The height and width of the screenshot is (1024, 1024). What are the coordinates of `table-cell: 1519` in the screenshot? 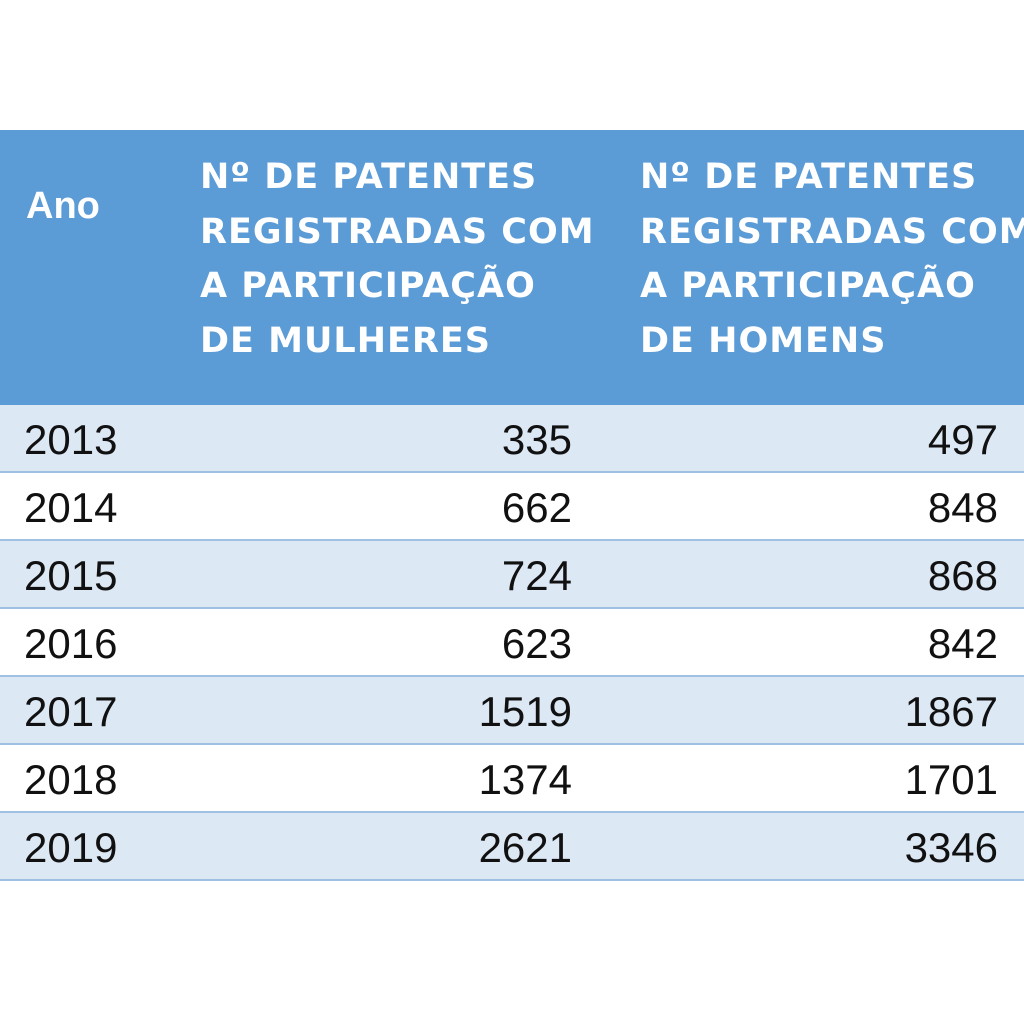 It's located at (525, 711).